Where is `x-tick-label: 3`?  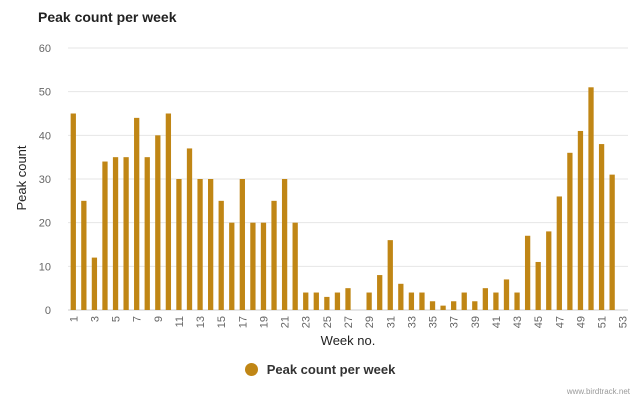 x-tick-label: 3 is located at coordinates (95, 319).